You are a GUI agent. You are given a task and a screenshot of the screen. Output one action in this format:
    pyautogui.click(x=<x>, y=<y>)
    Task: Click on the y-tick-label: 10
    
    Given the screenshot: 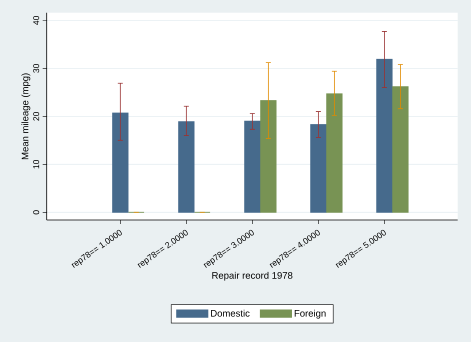 What is the action you would take?
    pyautogui.click(x=36, y=164)
    